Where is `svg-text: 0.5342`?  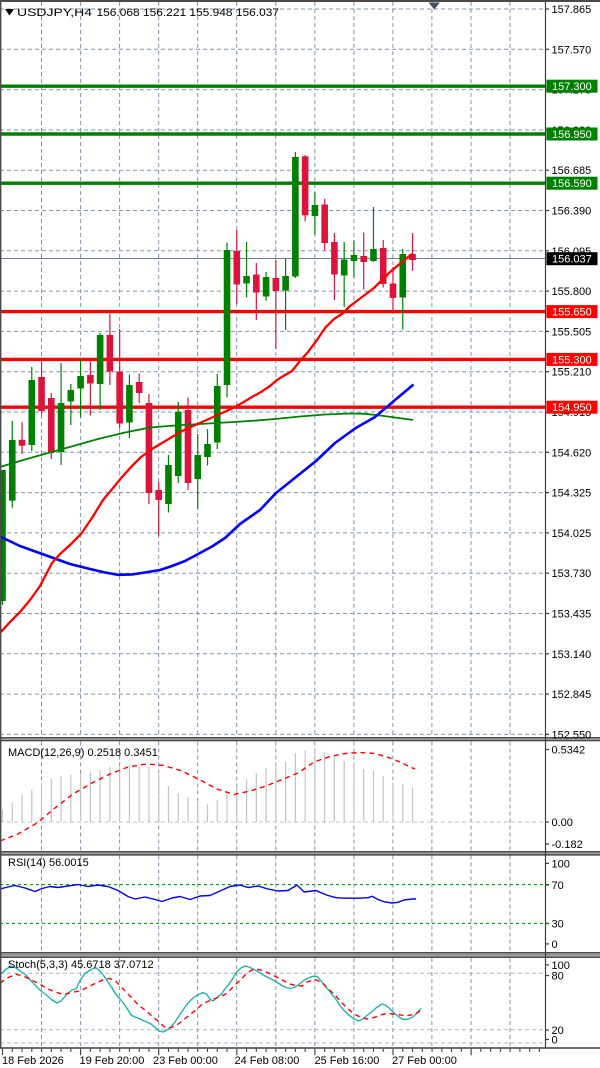
svg-text: 0.5342 is located at coordinates (569, 751).